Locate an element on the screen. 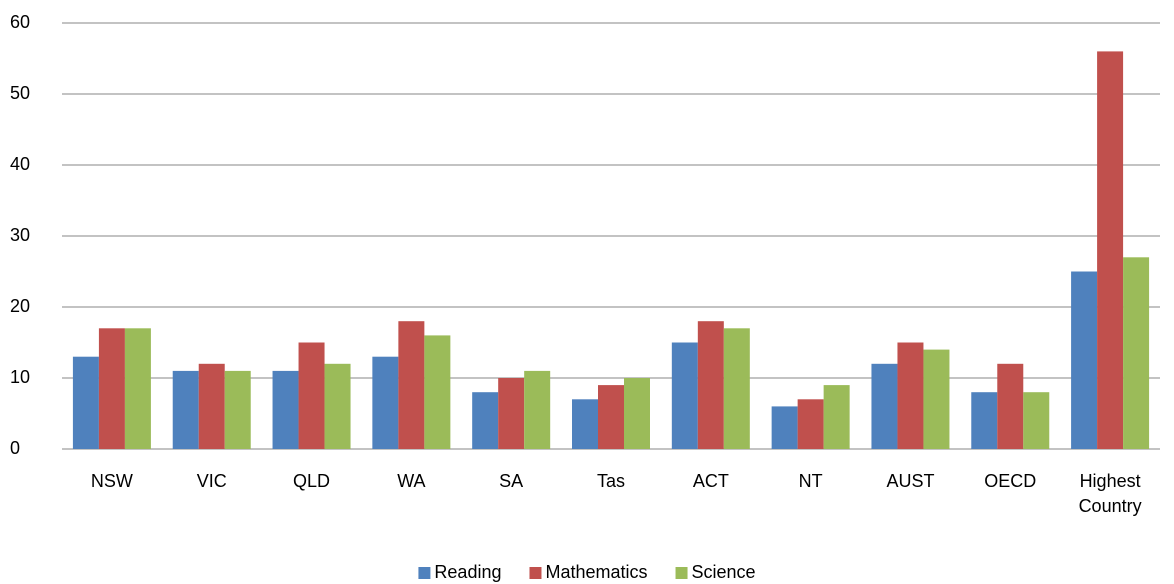 Image resolution: width=1174 pixels, height=584 pixels. legend-label: Science is located at coordinates (724, 572).